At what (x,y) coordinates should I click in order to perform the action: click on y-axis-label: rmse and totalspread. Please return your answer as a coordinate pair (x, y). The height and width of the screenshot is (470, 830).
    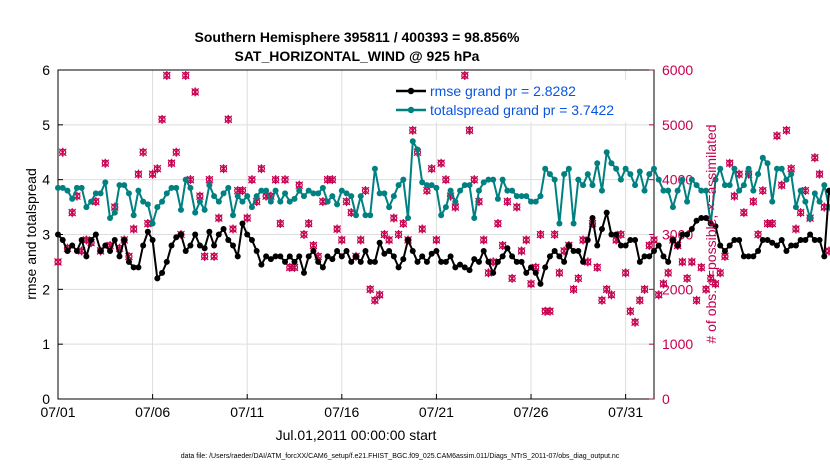
    Looking at the image, I should click on (31, 234).